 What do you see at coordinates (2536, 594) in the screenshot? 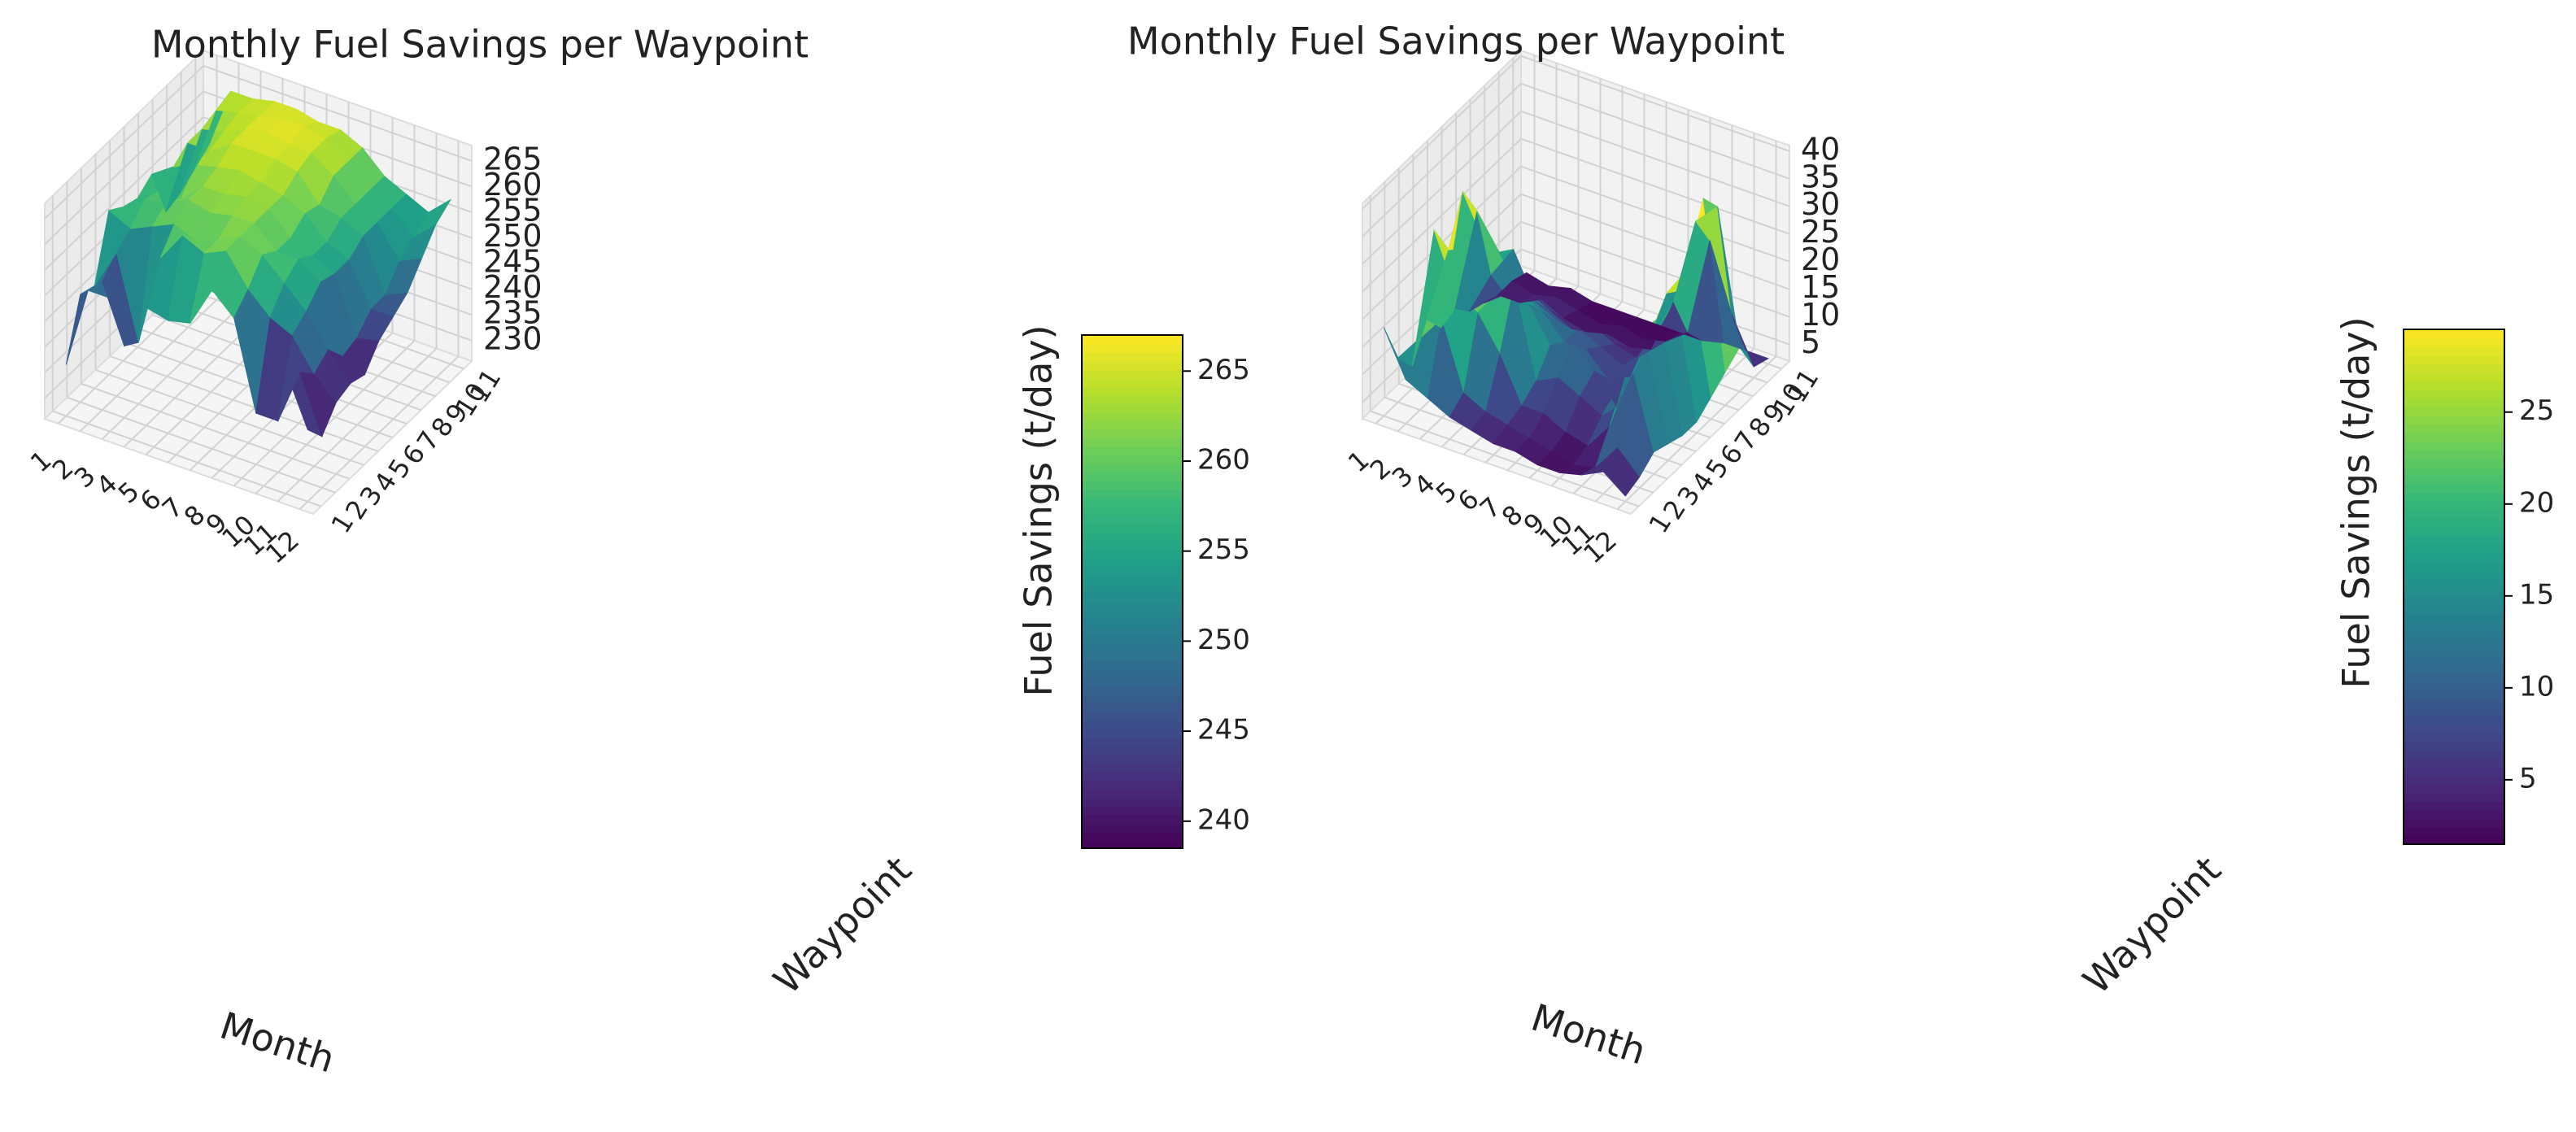
I see `colorbar-tick-label: 15` at bounding box center [2536, 594].